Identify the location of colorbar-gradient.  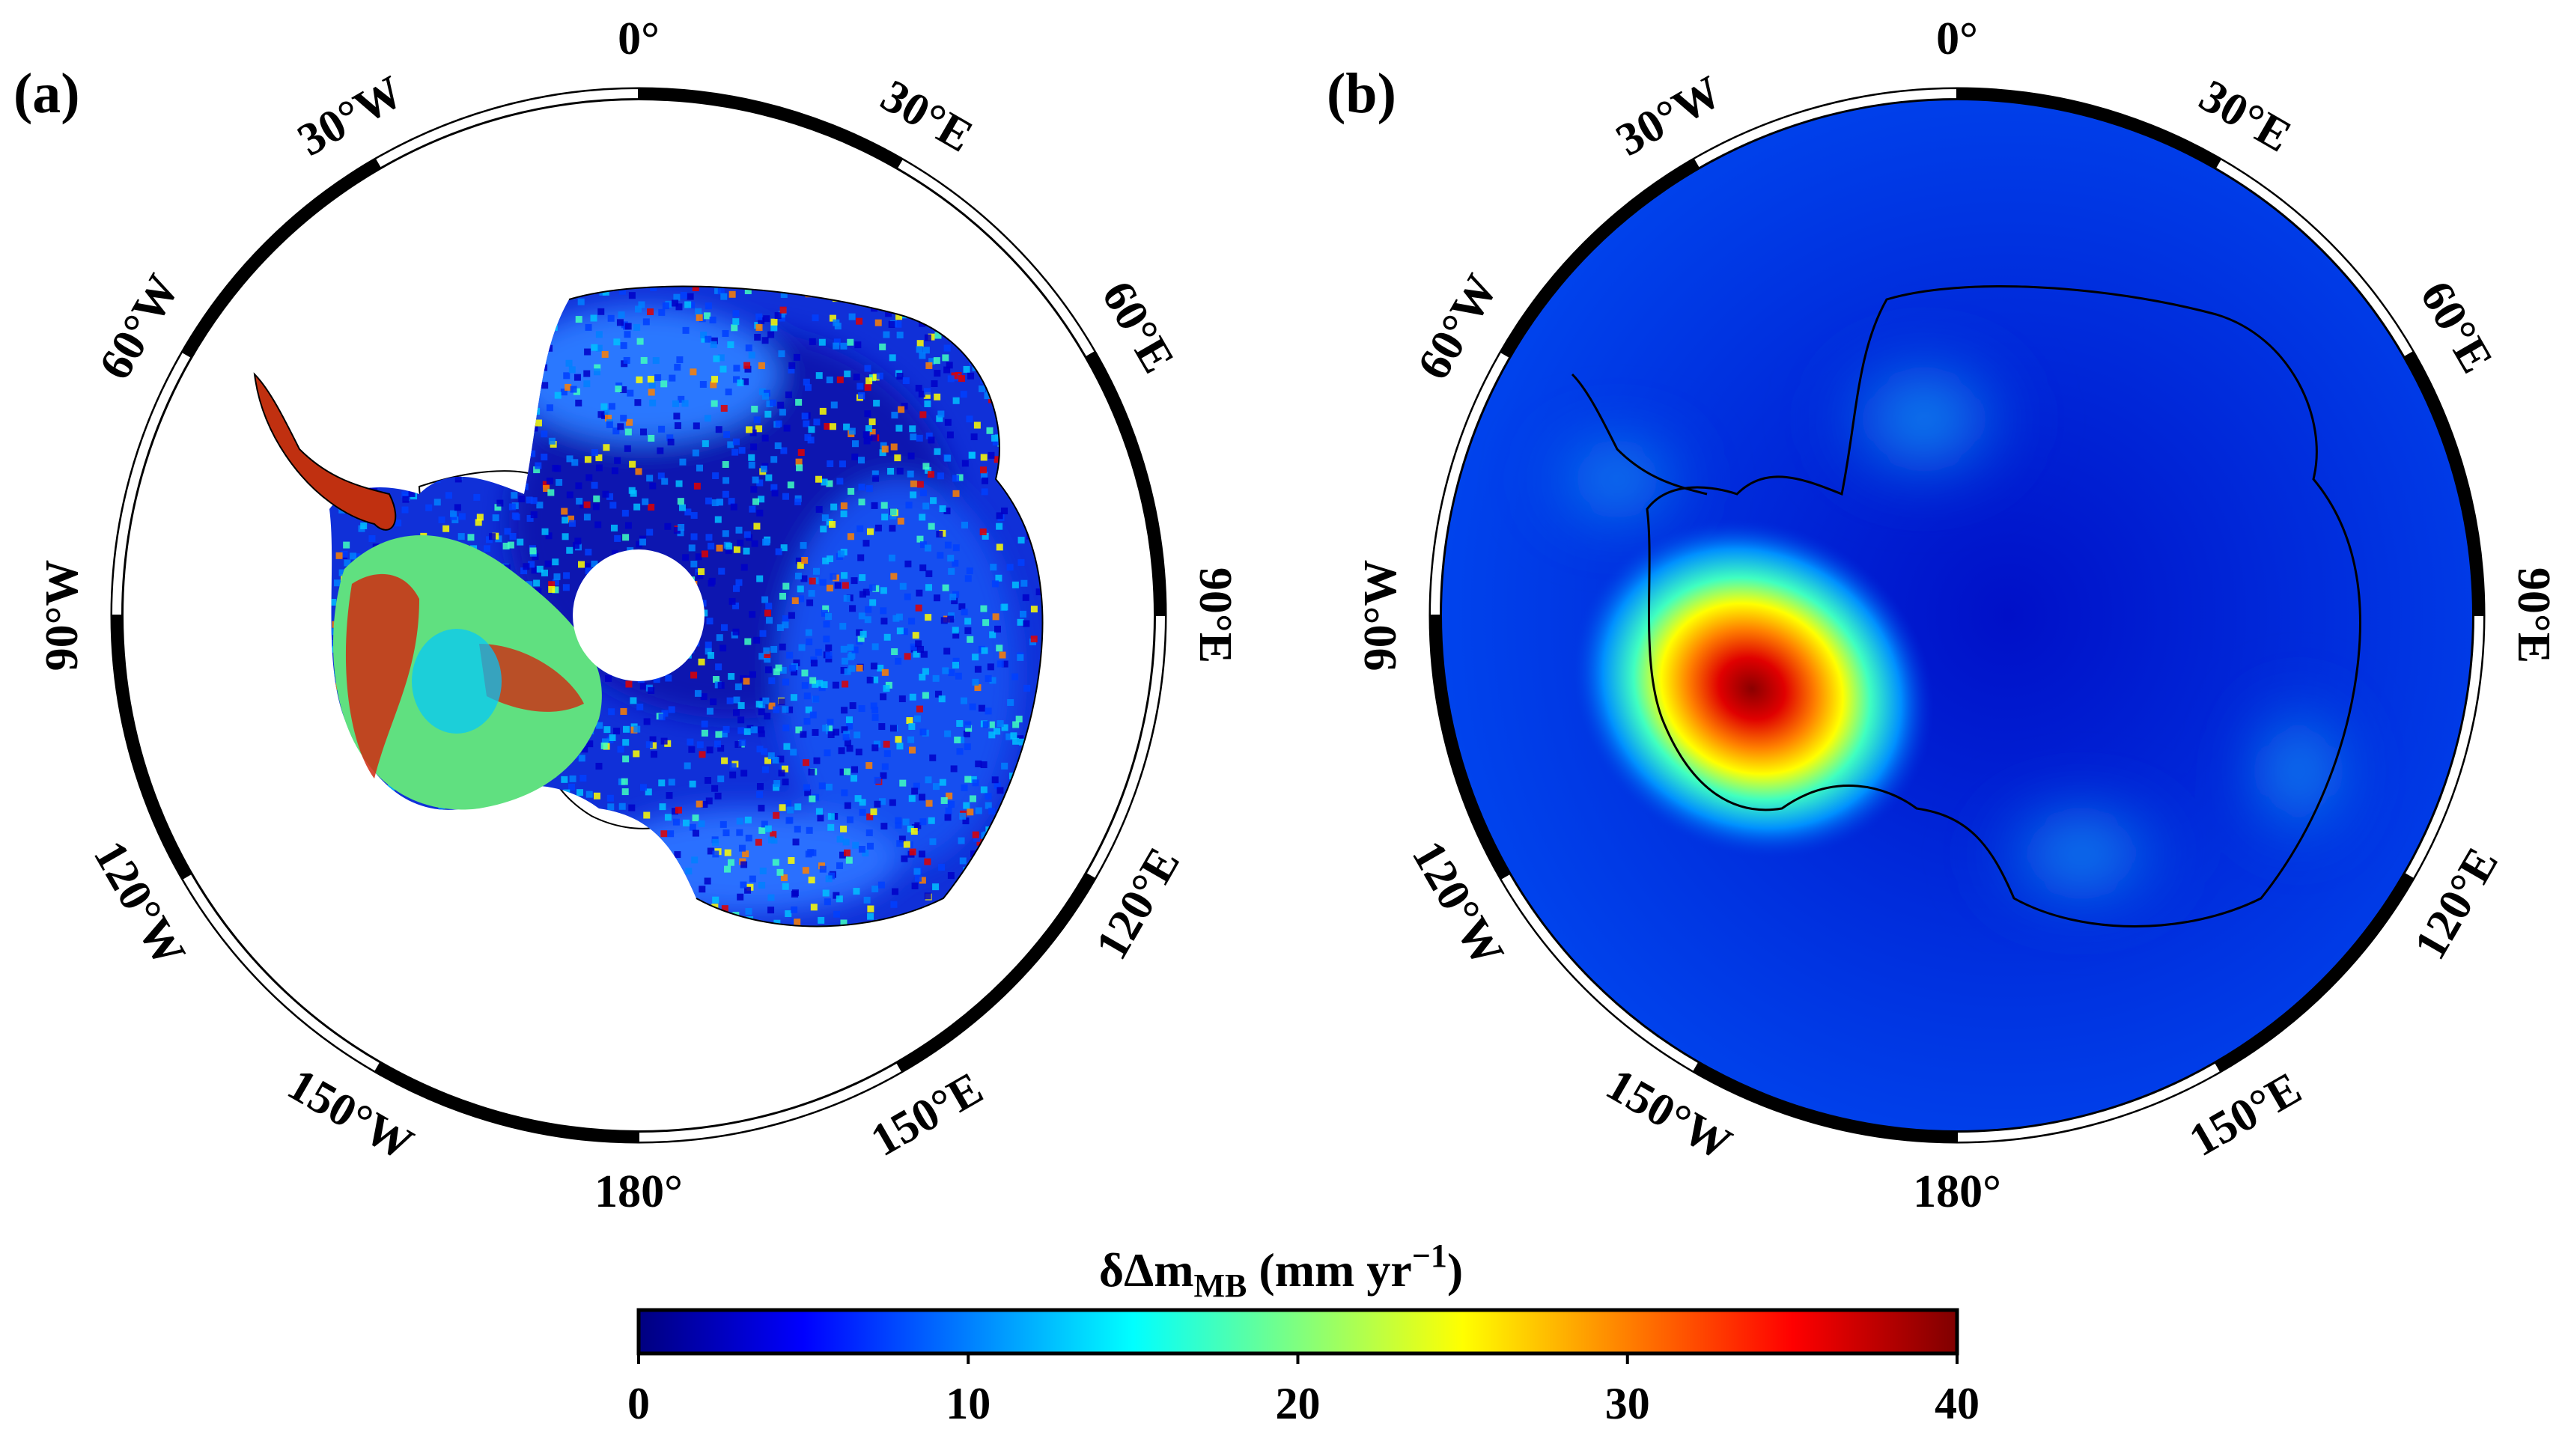
(1297, 1332).